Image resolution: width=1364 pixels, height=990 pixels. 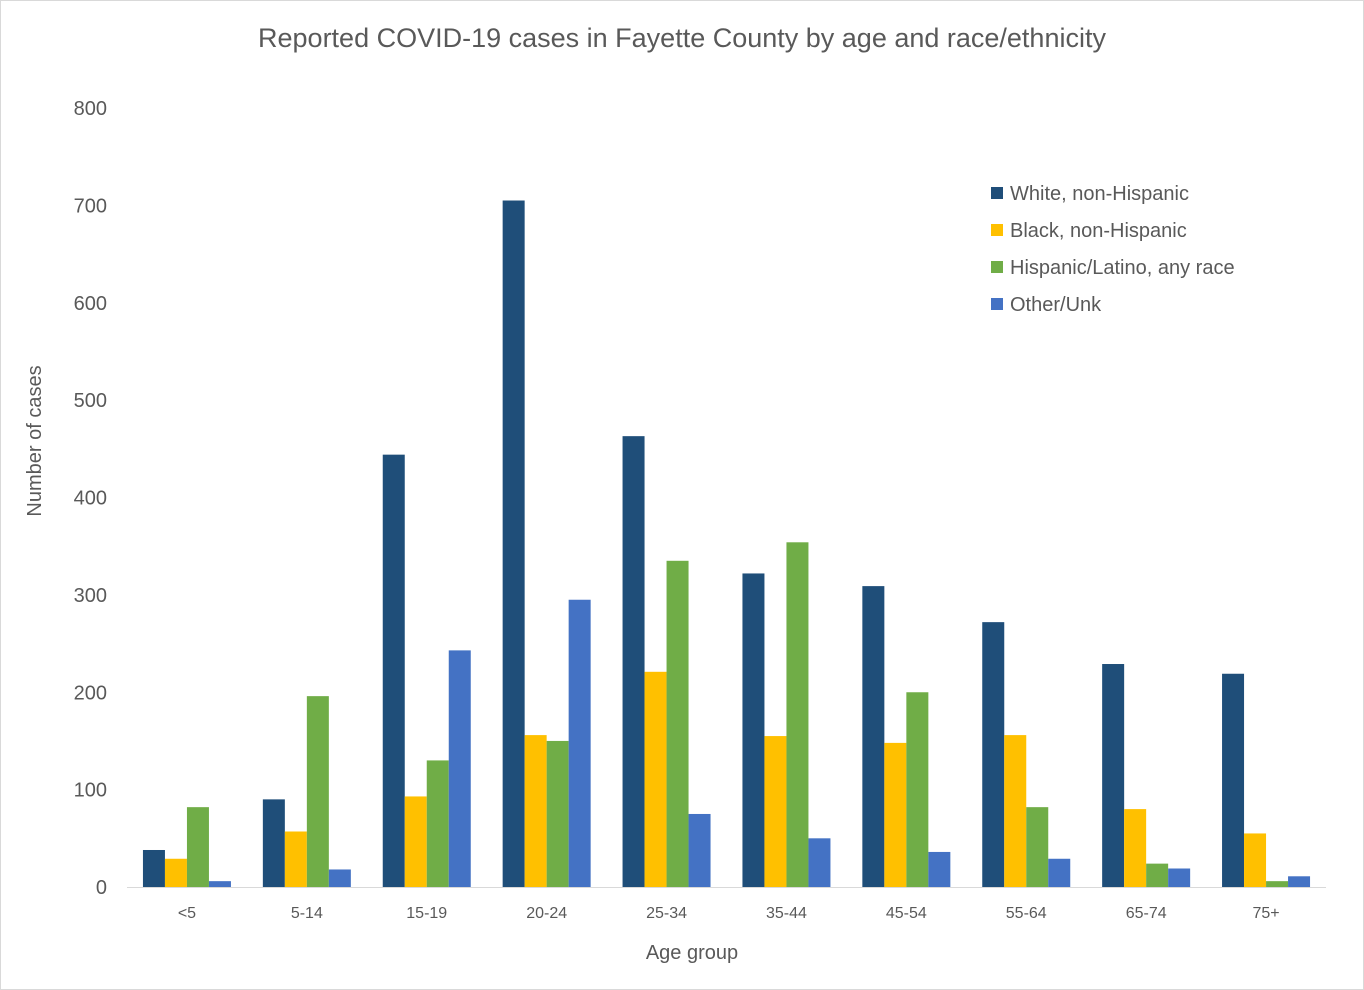 What do you see at coordinates (307, 913) in the screenshot?
I see `x-tick-label: 5-14` at bounding box center [307, 913].